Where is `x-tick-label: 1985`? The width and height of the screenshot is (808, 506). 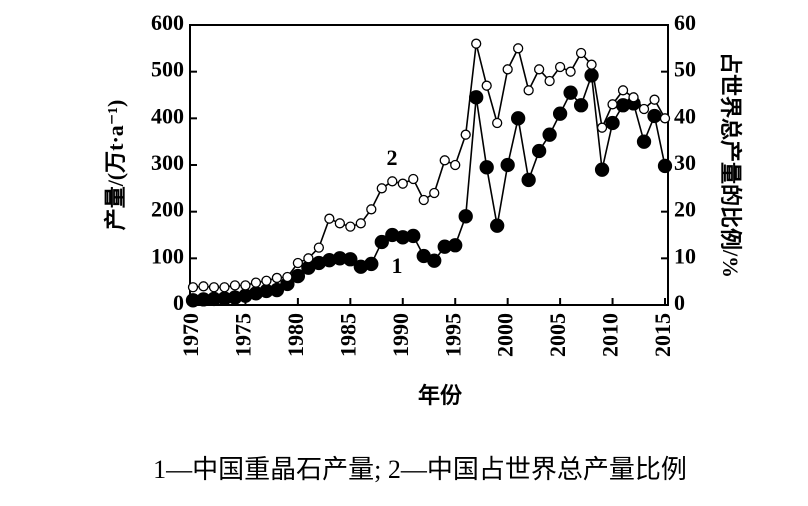 x-tick-label: 1985 is located at coordinates (347, 335).